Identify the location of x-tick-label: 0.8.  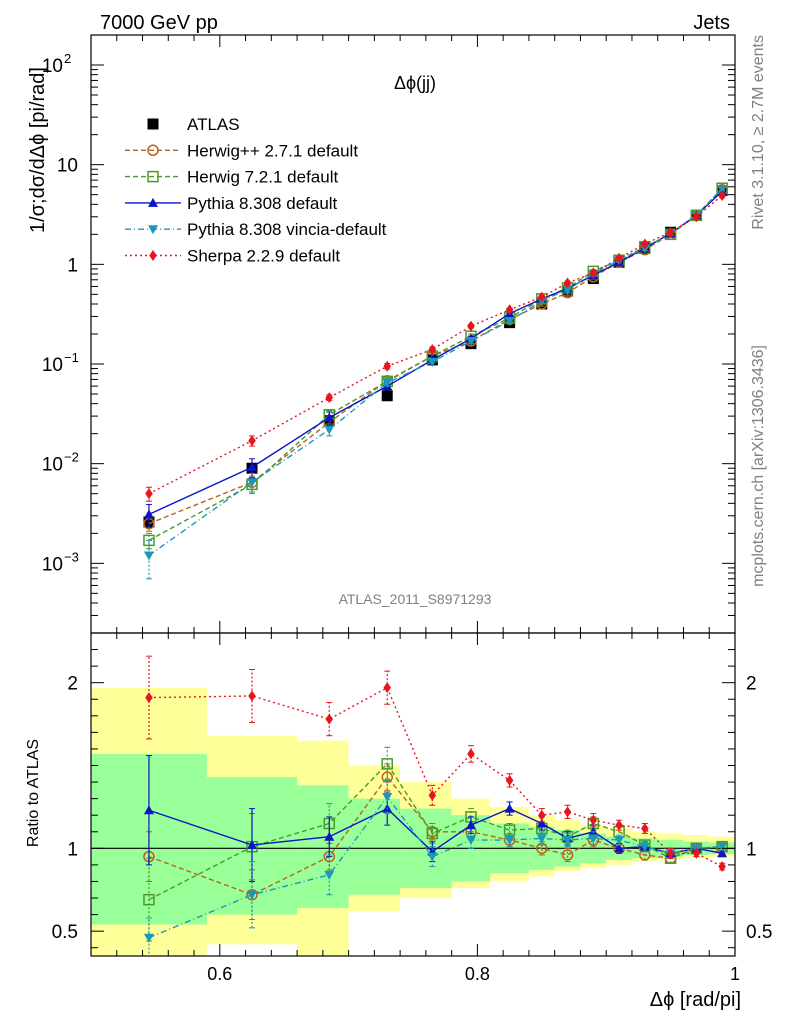
(477, 974).